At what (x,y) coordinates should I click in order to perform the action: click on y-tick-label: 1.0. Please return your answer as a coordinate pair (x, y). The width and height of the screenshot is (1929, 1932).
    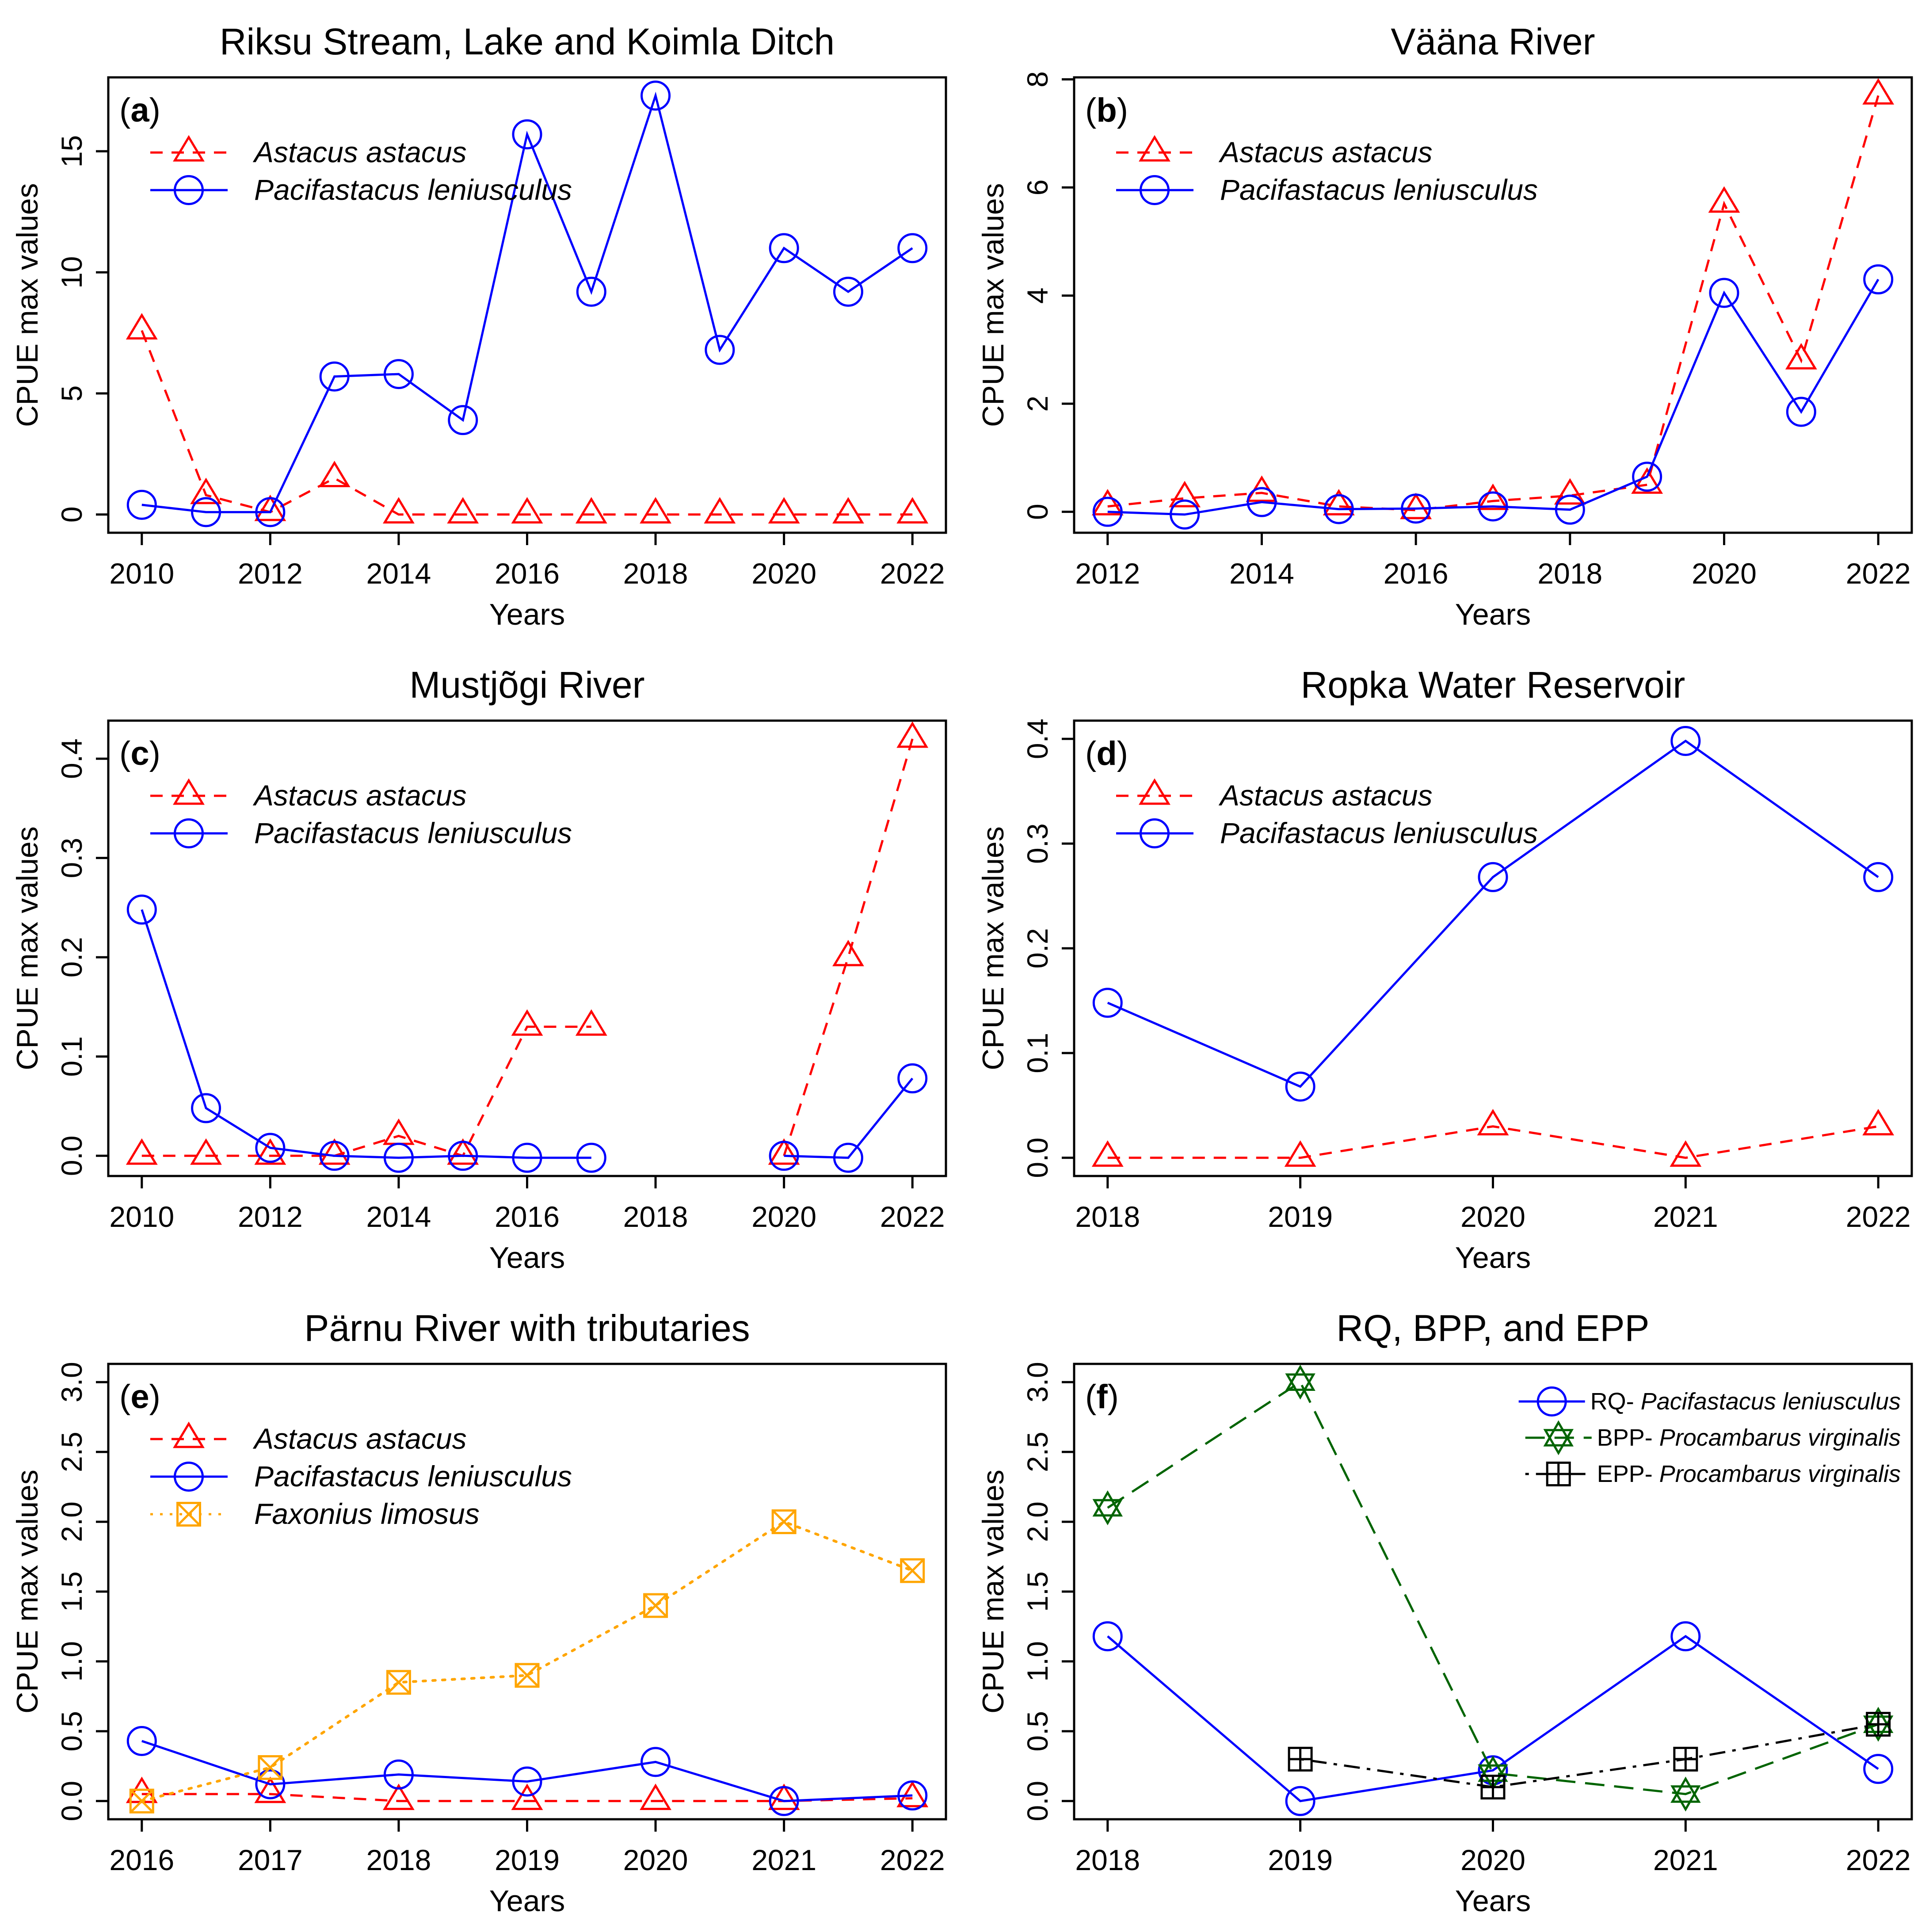
    Looking at the image, I should click on (71, 1661).